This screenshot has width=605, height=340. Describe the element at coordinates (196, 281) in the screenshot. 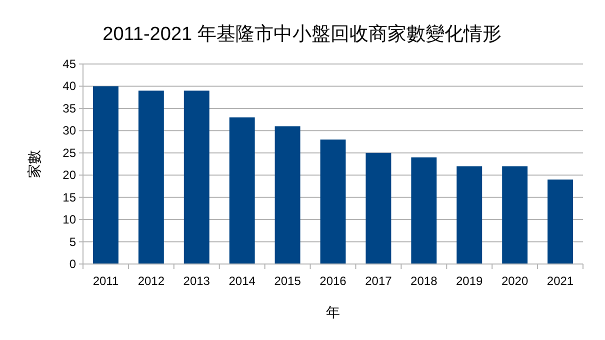

I see `x-tick-label: 2013` at that location.